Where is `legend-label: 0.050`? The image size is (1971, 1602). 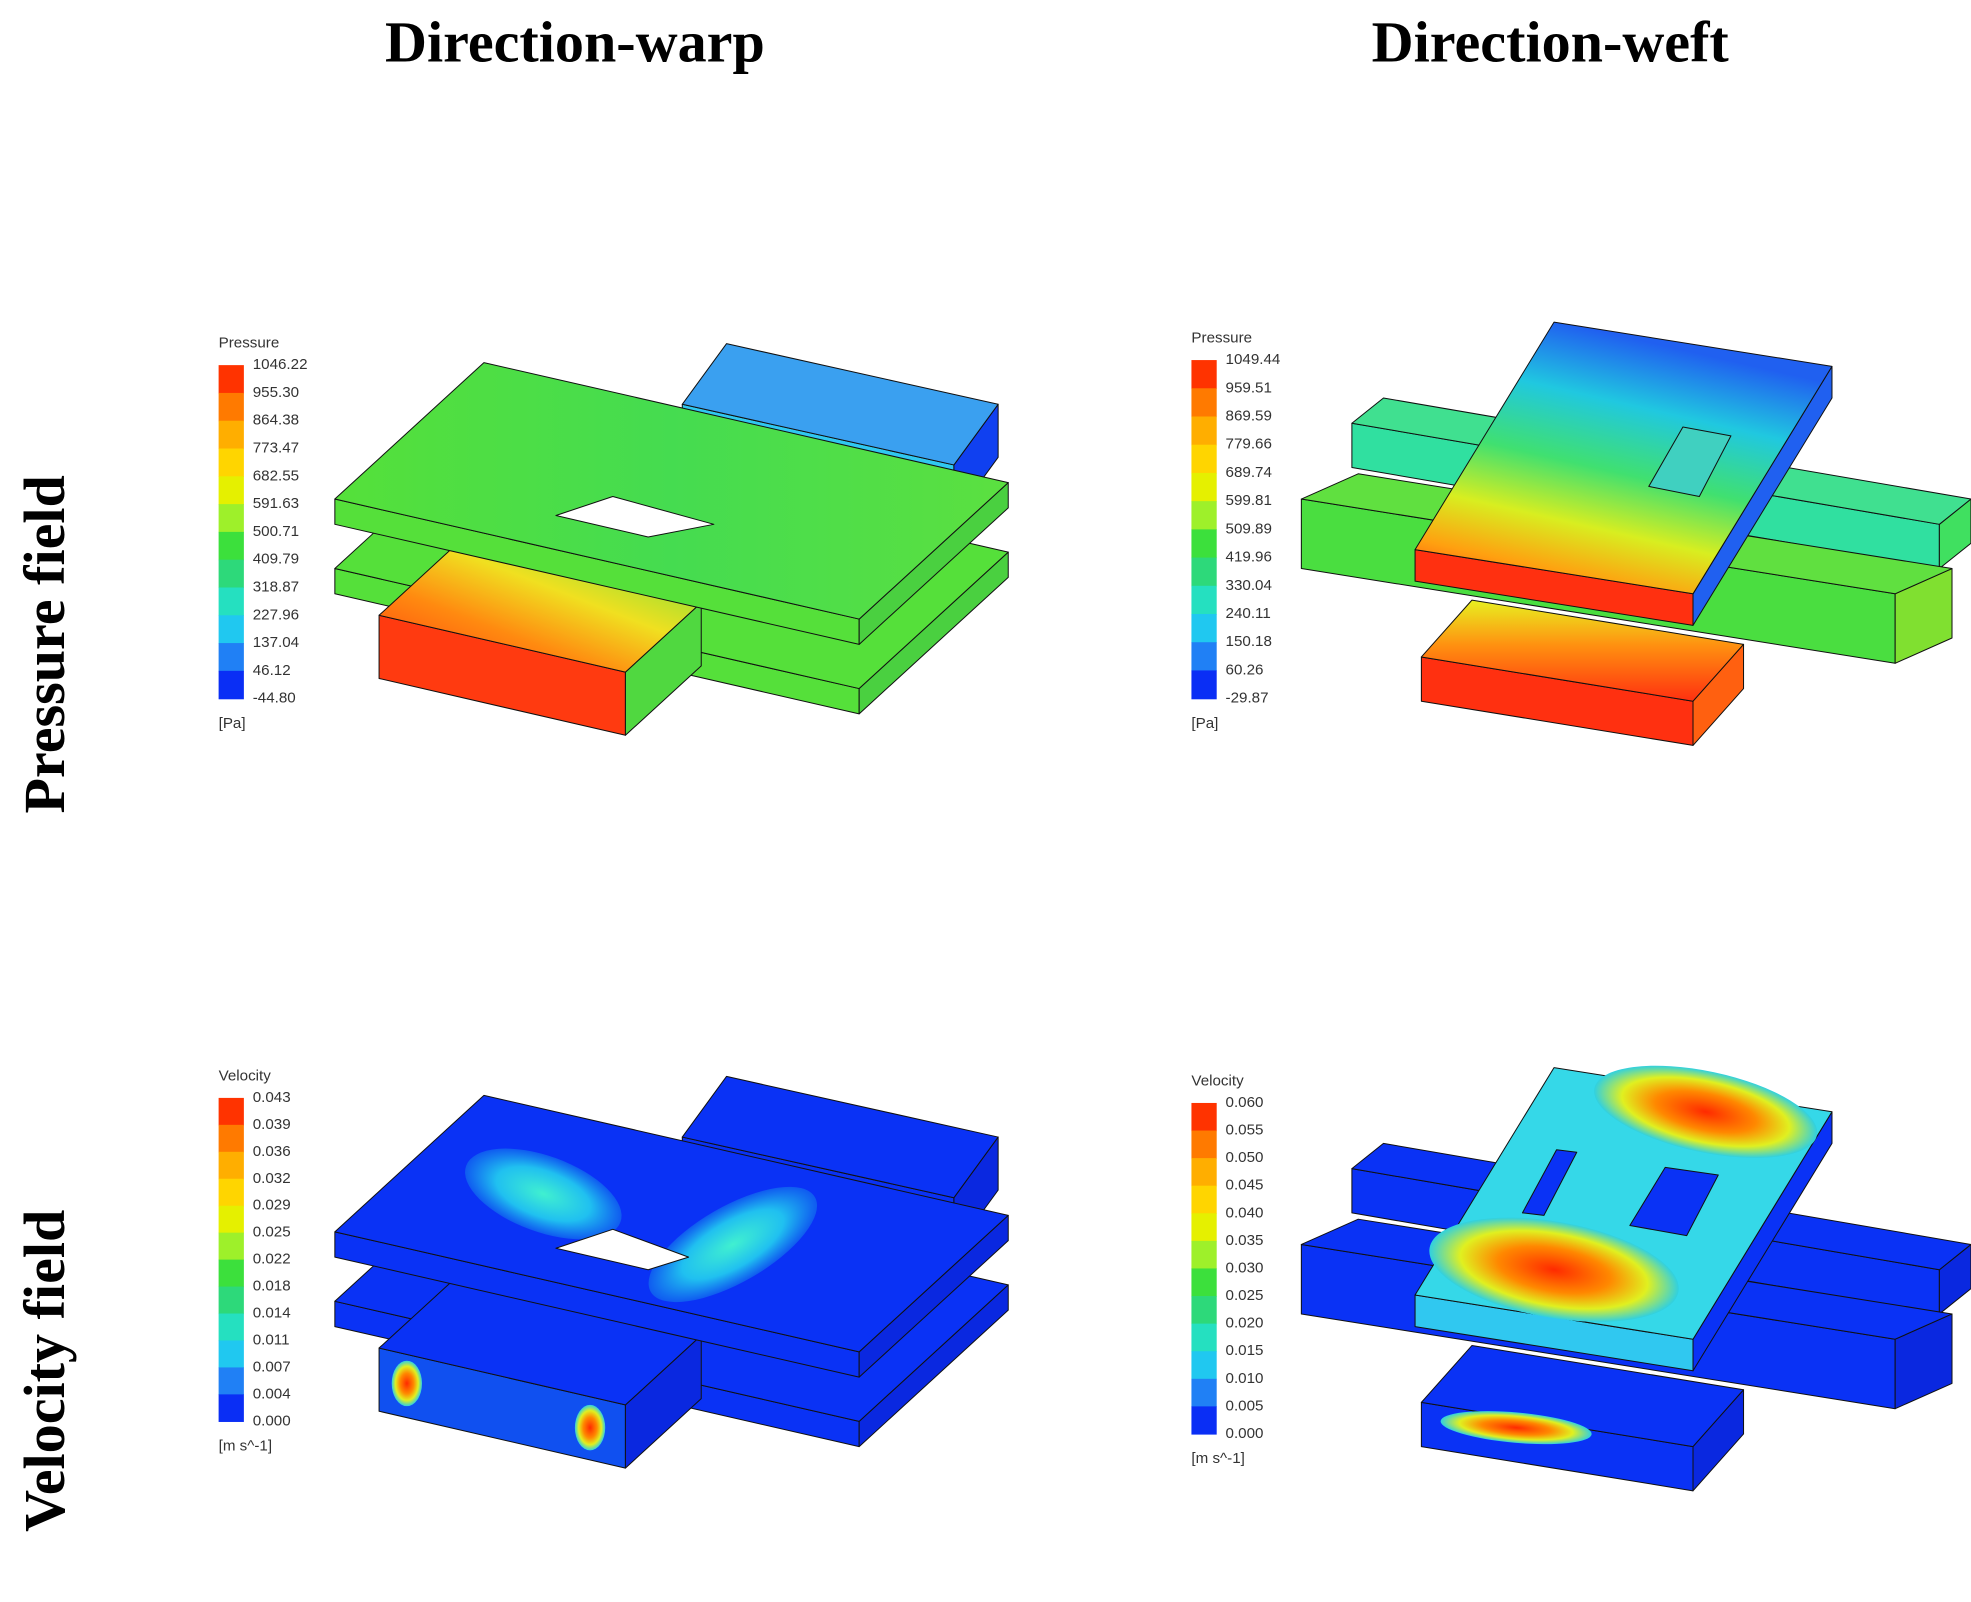
legend-label: 0.050 is located at coordinates (1245, 1157).